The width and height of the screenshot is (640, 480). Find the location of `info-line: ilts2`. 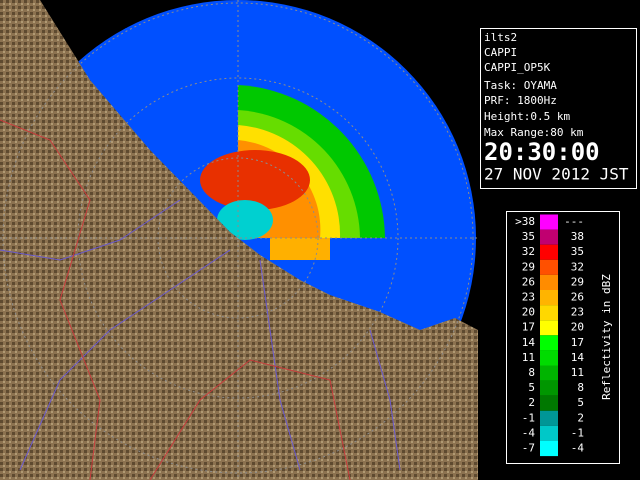

info-line: ilts2 is located at coordinates (500, 37).